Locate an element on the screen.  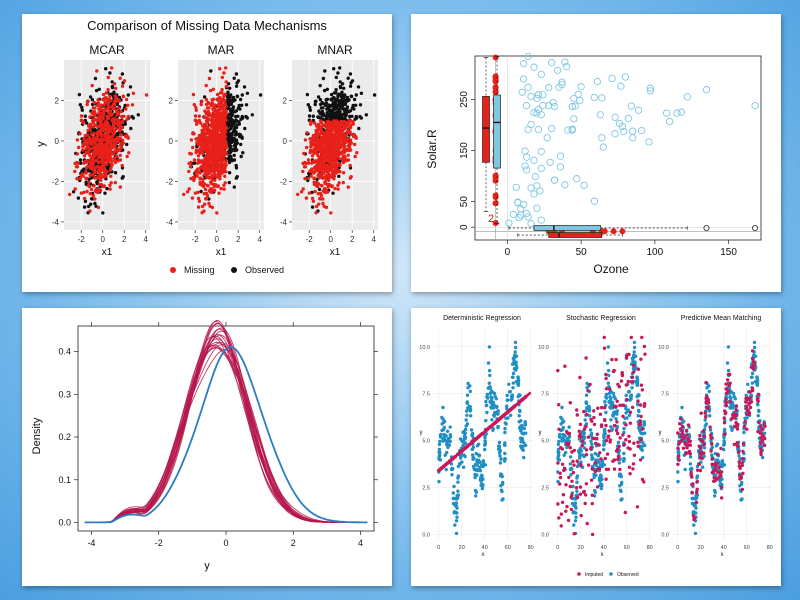
box is located at coordinates (497, 131).